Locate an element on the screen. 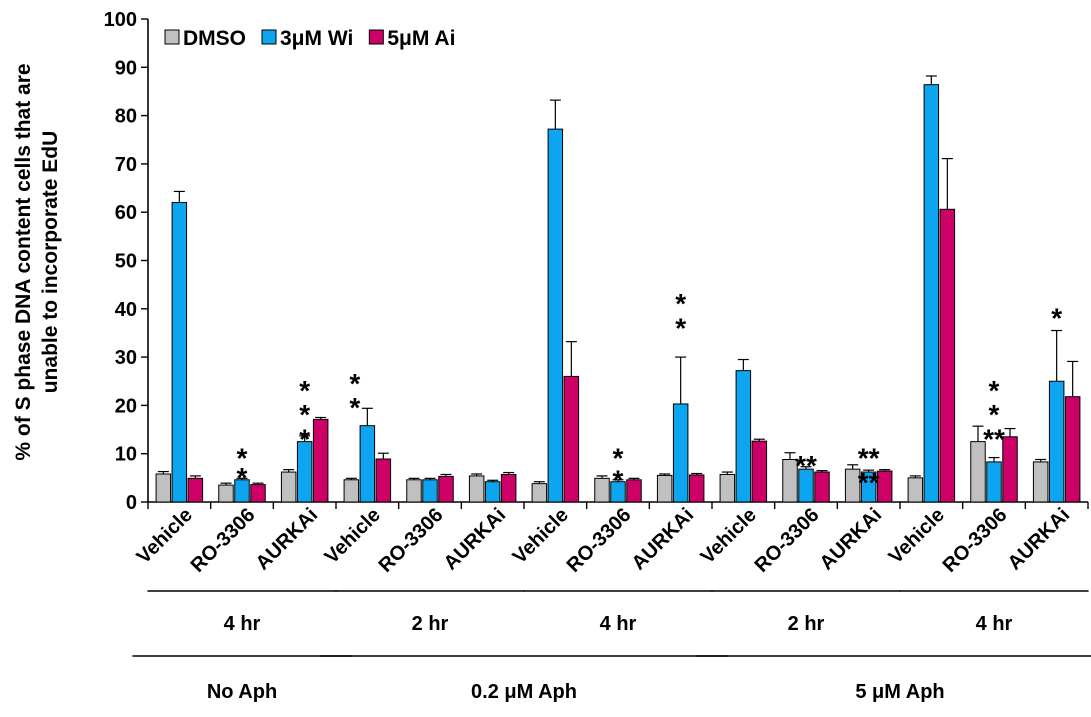  y-tick-label: 60 is located at coordinates (126, 213).